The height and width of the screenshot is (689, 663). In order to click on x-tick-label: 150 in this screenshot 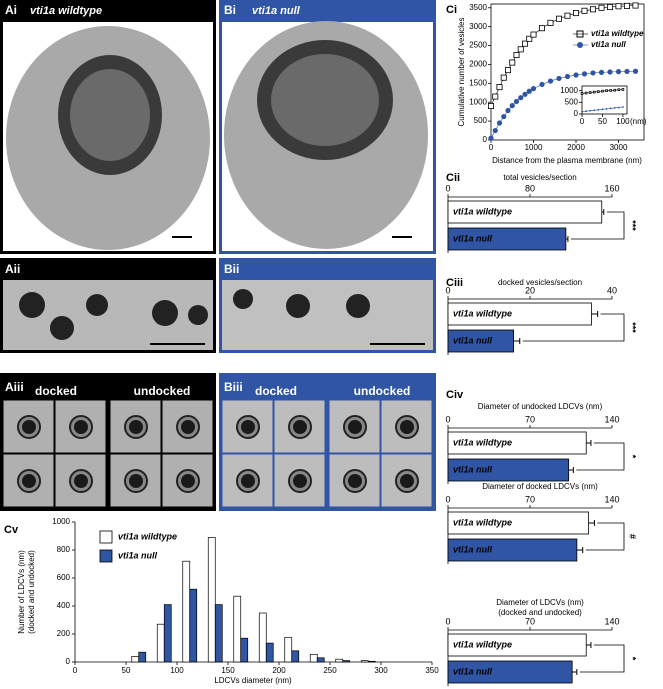, I will do `click(228, 670)`.